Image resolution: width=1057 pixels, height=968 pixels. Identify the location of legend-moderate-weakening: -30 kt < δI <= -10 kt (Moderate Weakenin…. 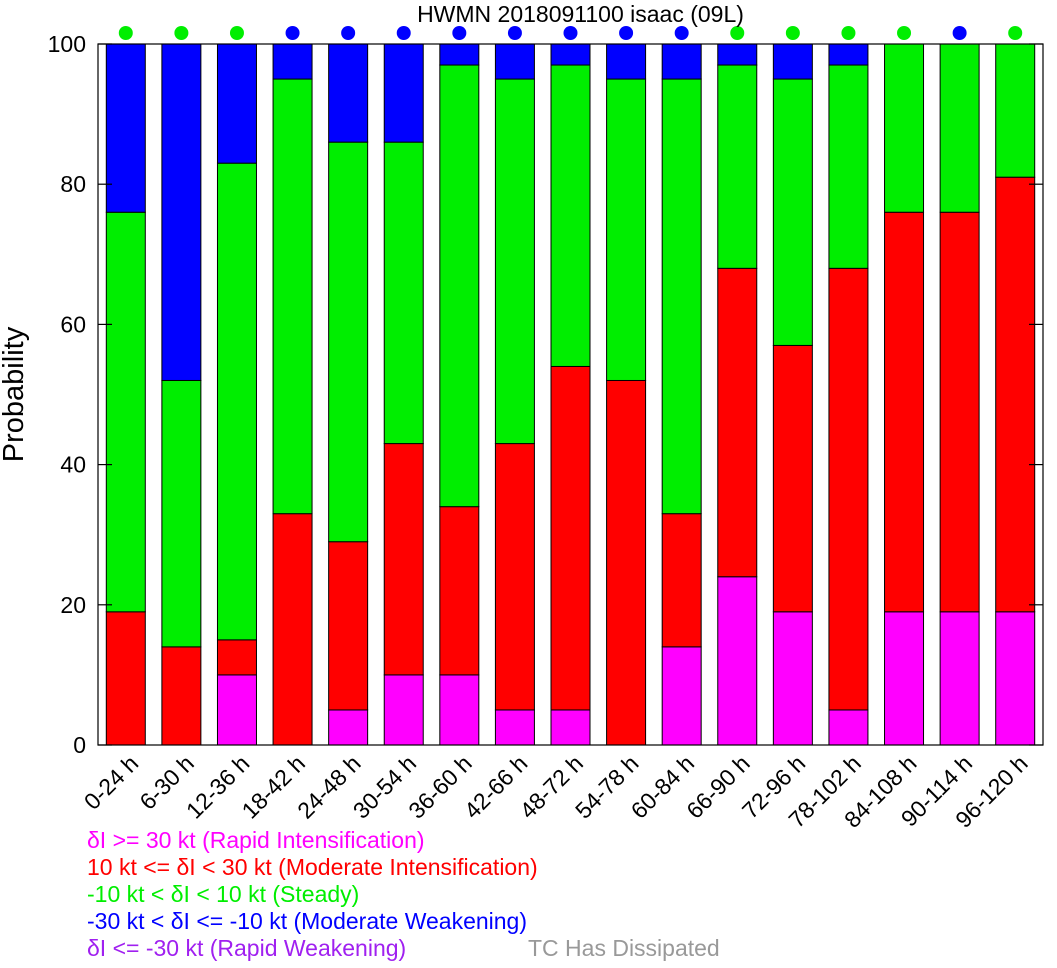
(307, 921).